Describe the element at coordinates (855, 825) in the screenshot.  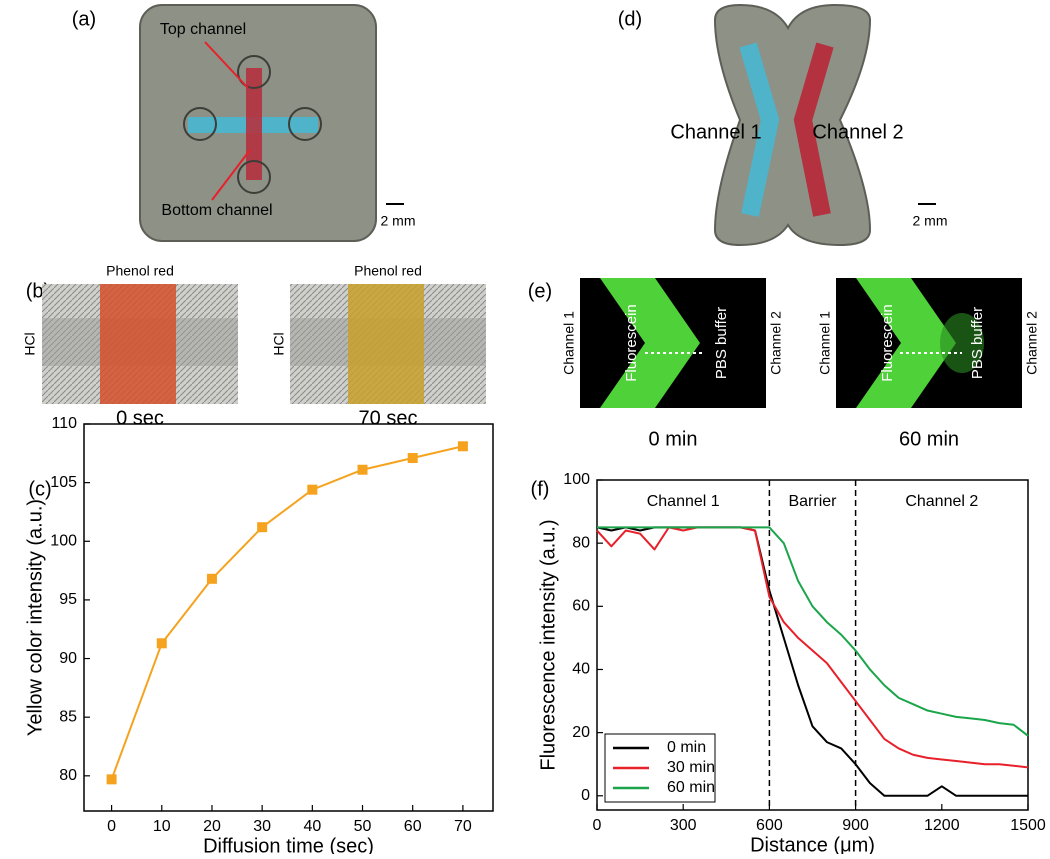
I see `x-tick-label: 900` at that location.